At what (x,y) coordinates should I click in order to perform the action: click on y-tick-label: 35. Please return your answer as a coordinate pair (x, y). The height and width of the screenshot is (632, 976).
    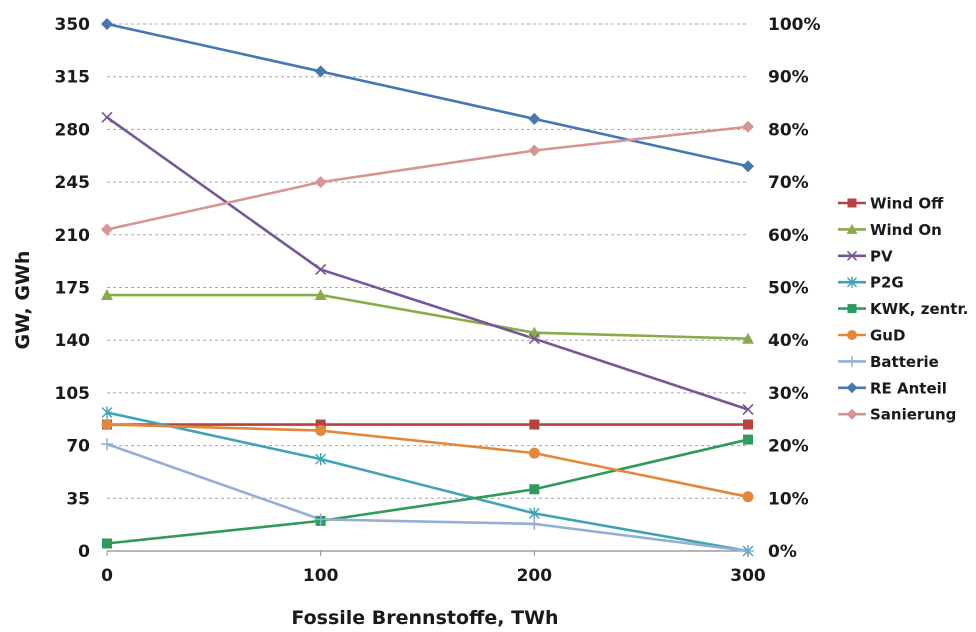
    Looking at the image, I should click on (78, 499).